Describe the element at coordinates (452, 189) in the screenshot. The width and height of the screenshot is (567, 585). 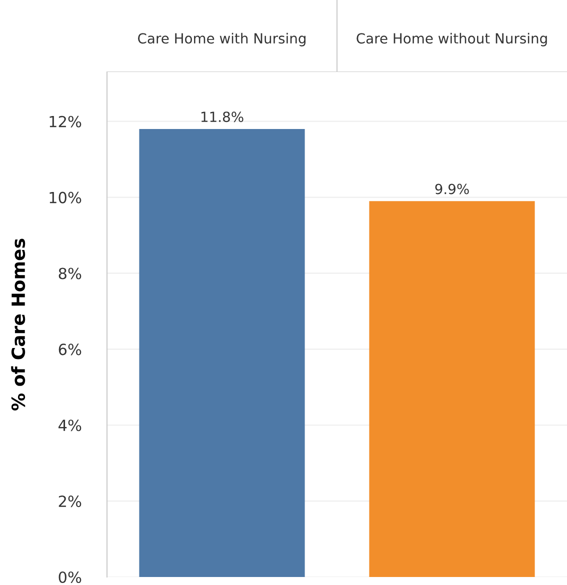
I see `data-label: 9.9%` at that location.